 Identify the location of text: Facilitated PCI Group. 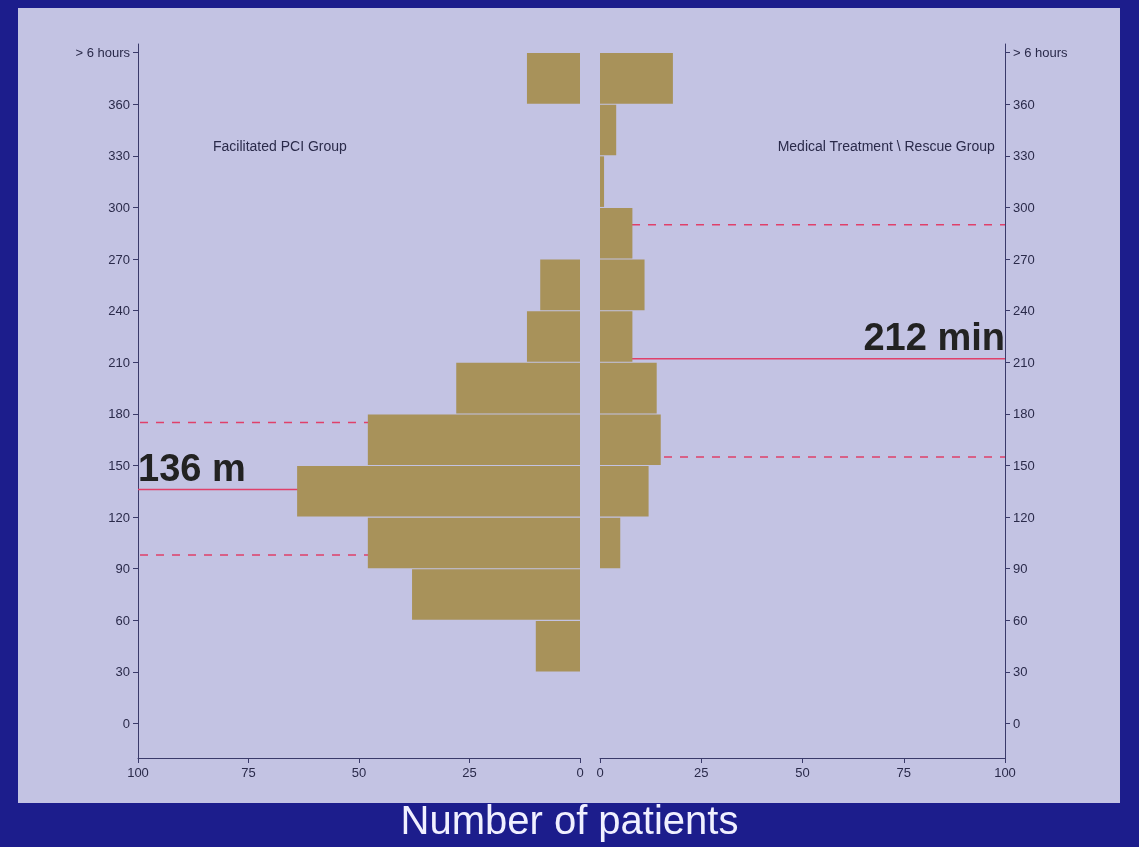
(280, 146).